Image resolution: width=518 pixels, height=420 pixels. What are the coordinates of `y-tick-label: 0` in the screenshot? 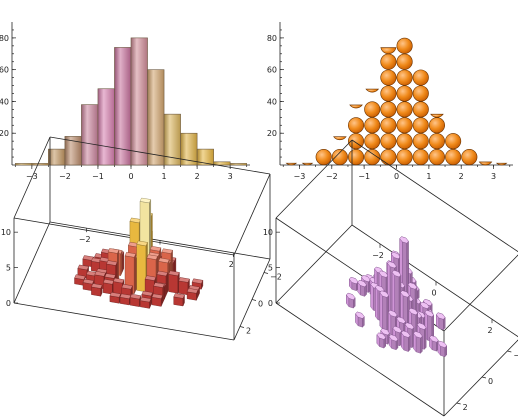 It's located at (490, 381).